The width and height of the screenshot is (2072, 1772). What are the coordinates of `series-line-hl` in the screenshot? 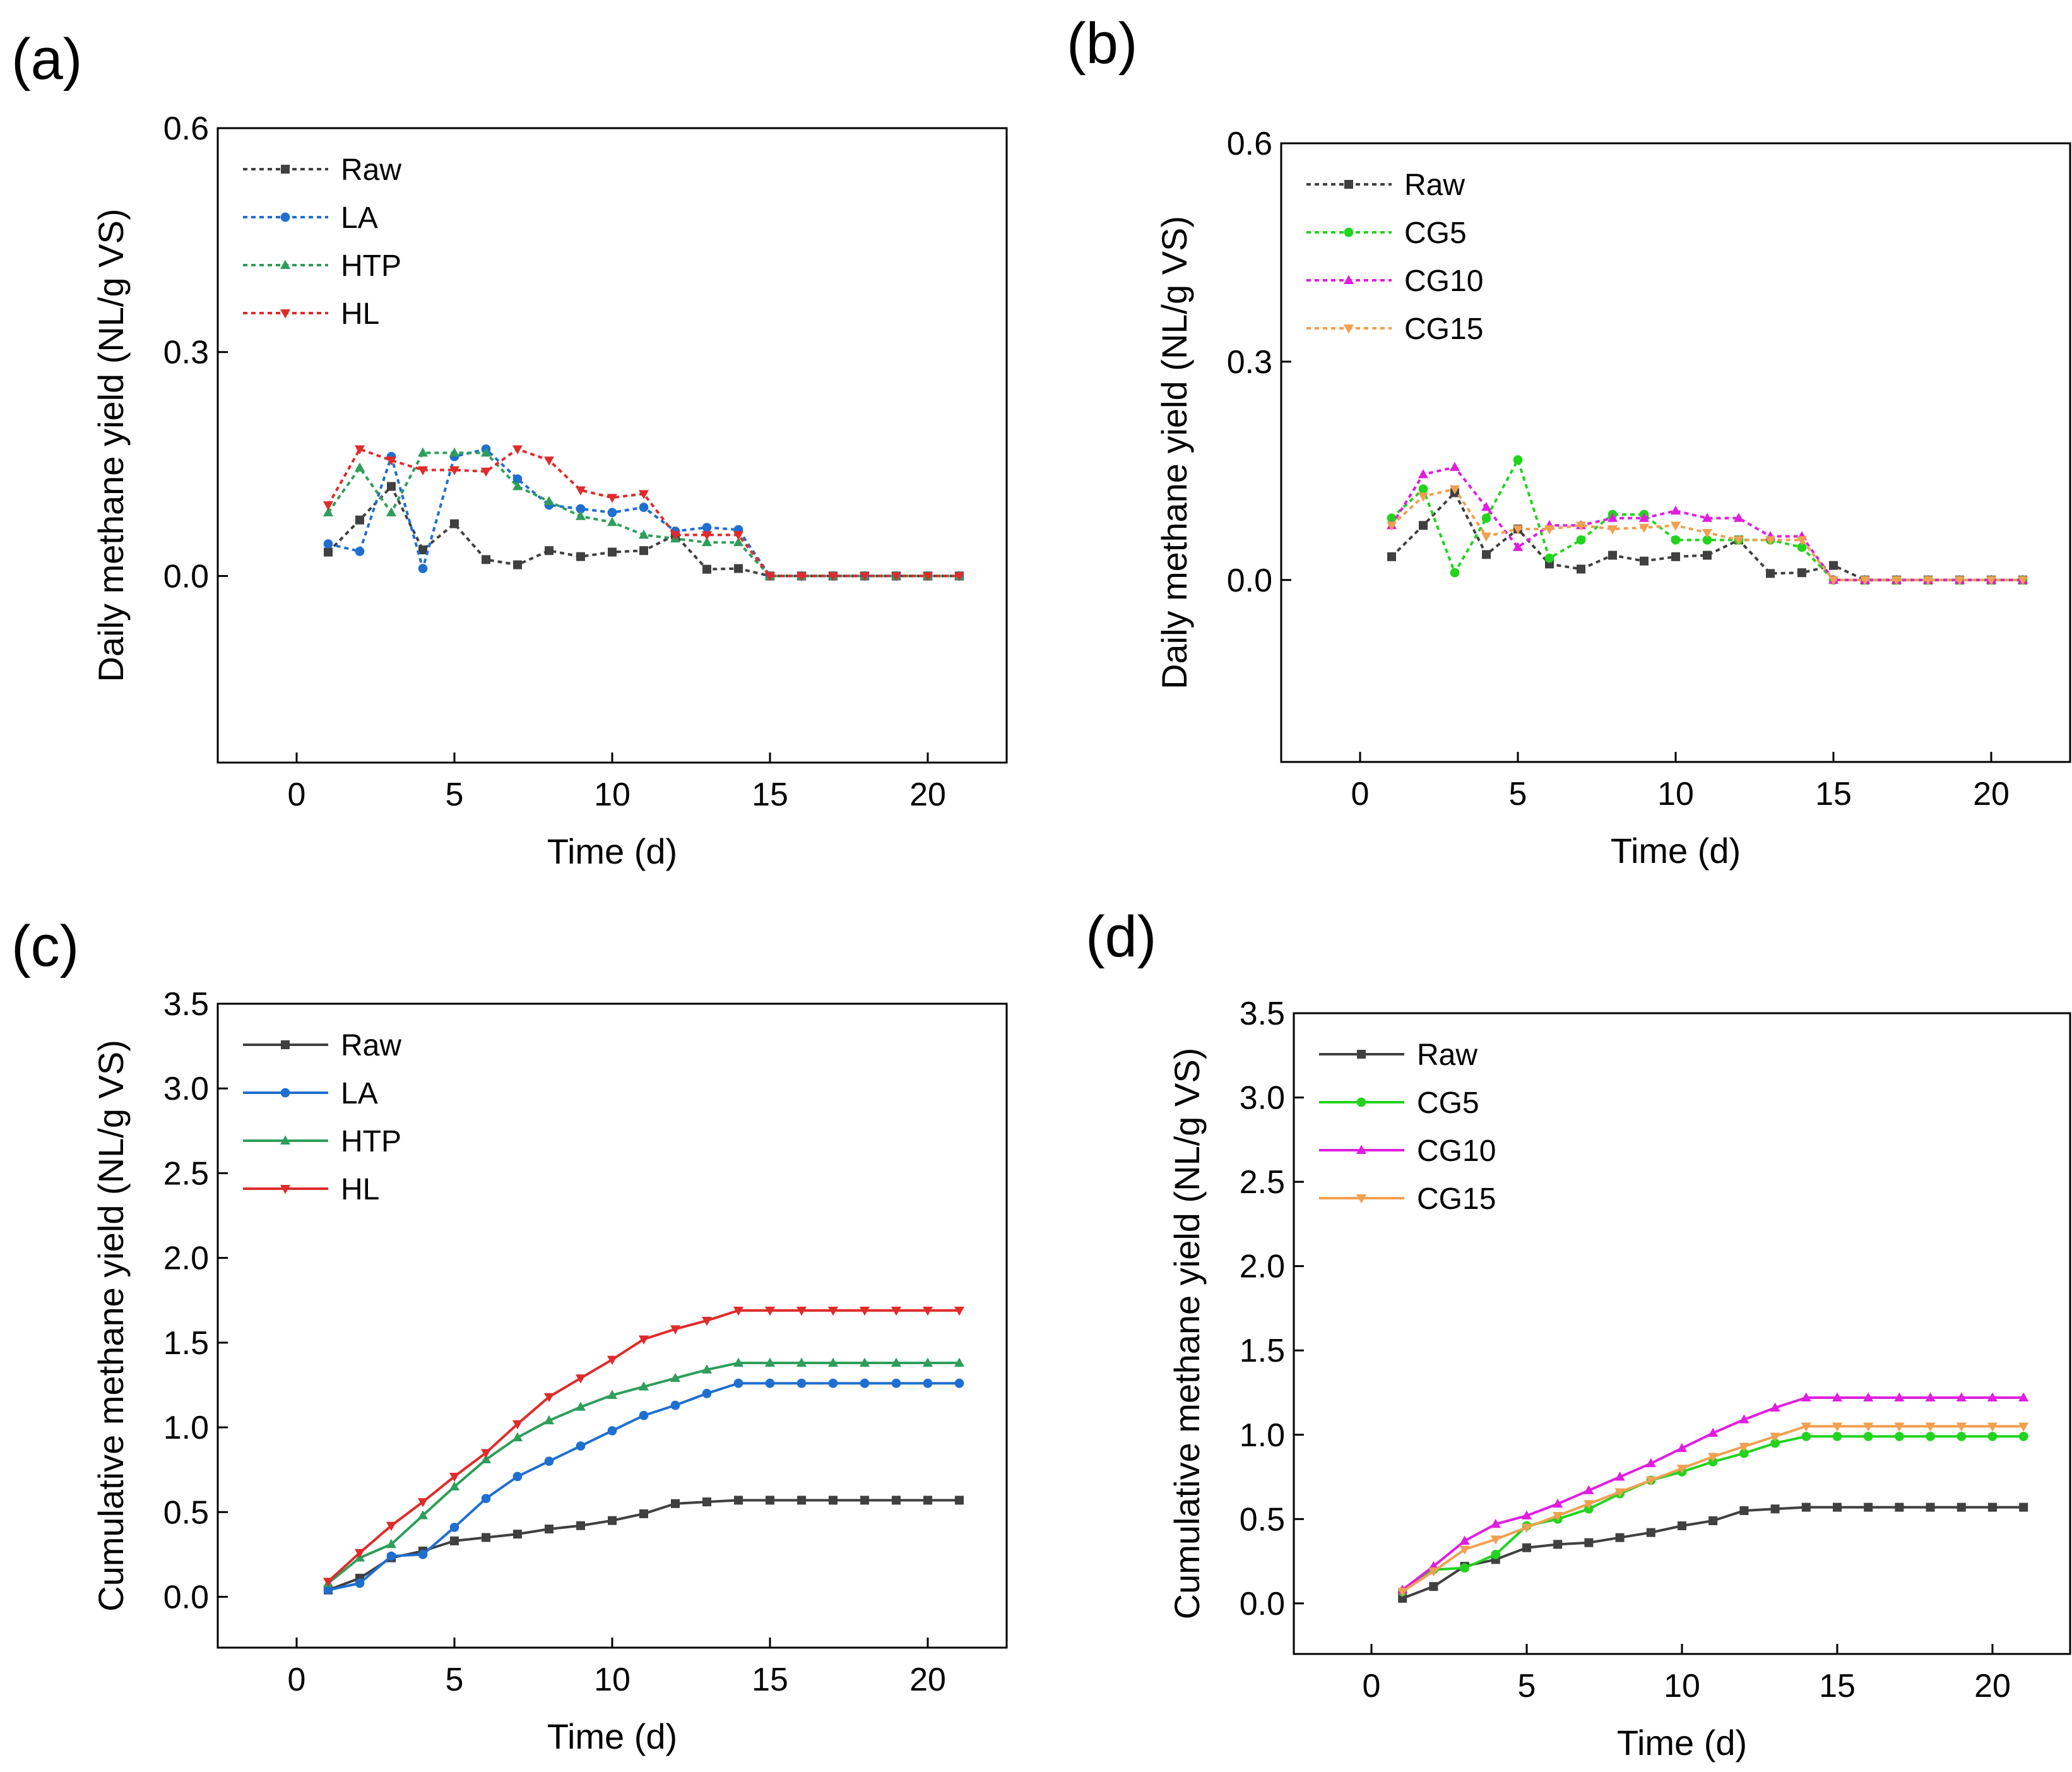 It's located at (643, 1446).